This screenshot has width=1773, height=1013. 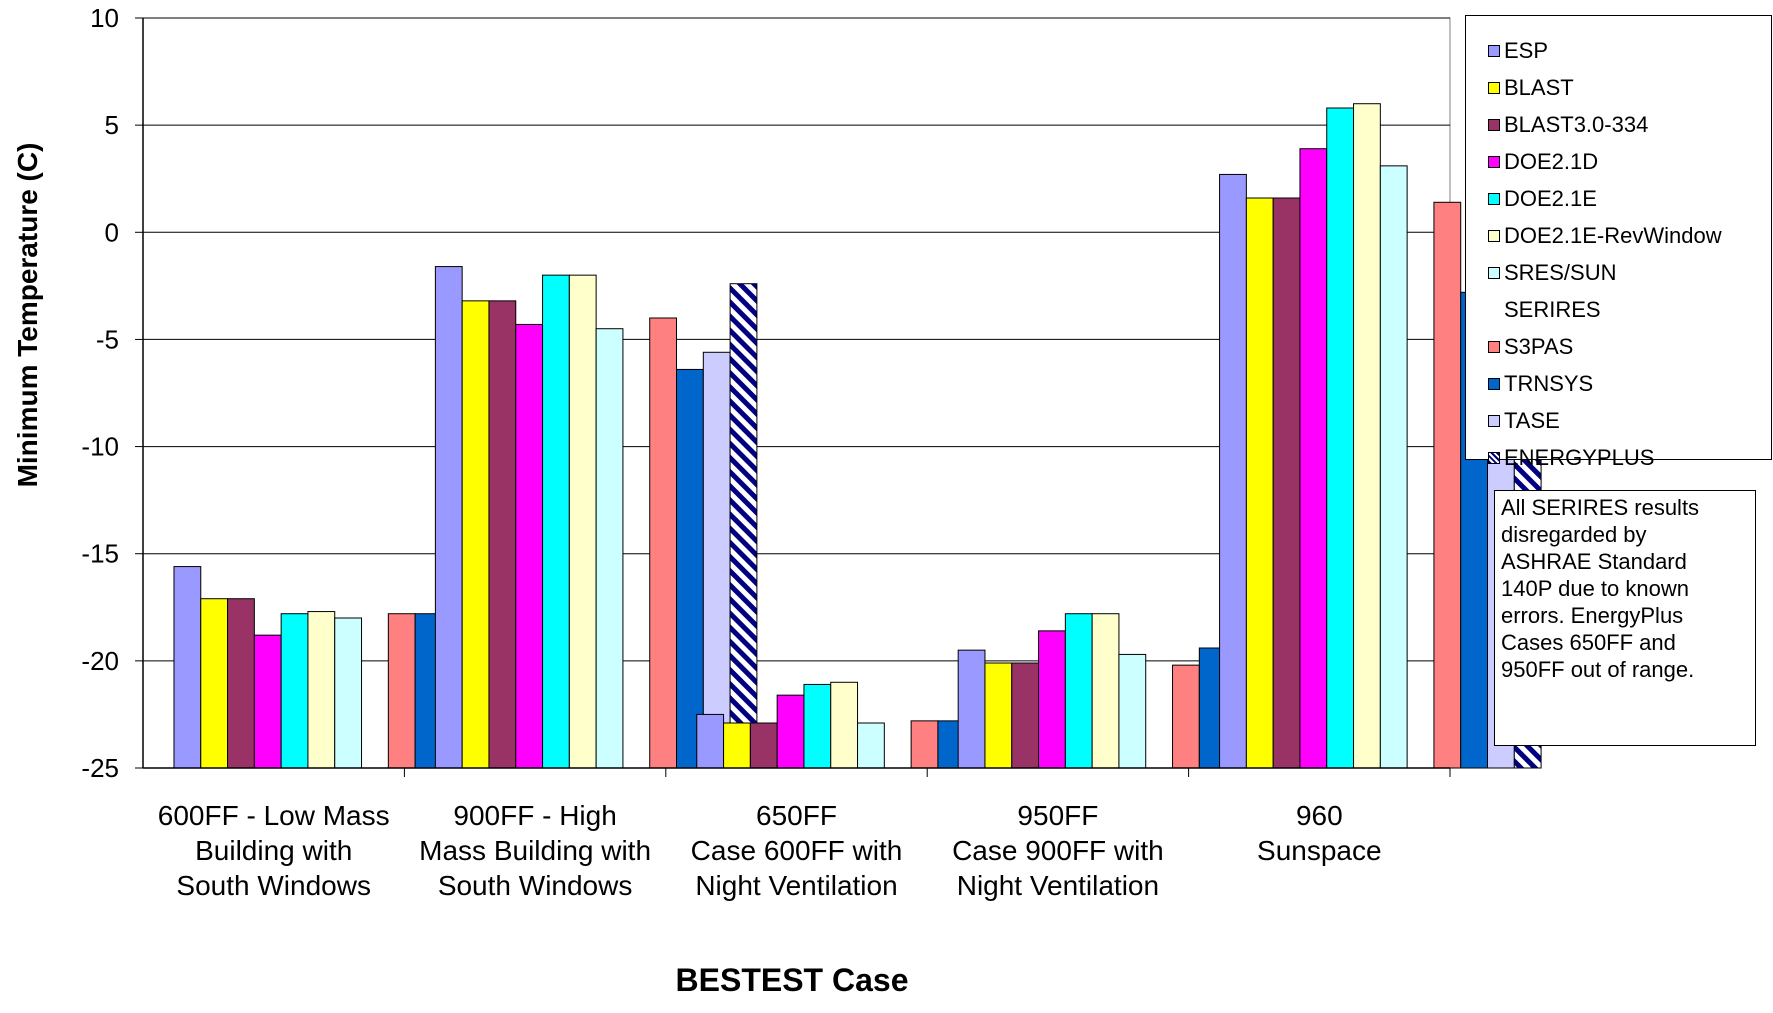 What do you see at coordinates (1549, 383) in the screenshot?
I see `legend-label: TRNSYS` at bounding box center [1549, 383].